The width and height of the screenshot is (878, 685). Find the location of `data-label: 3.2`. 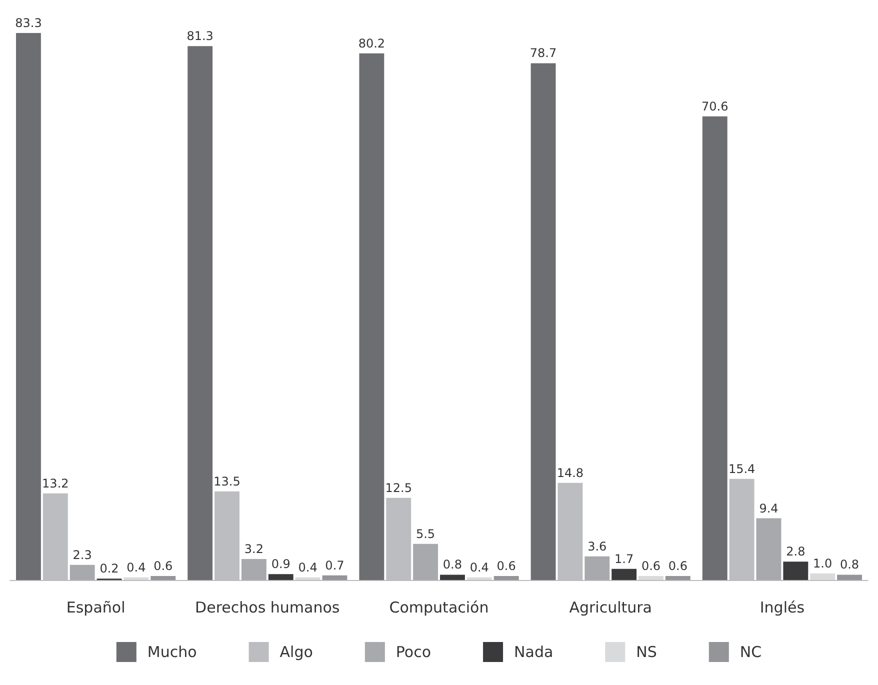

data-label: 3.2 is located at coordinates (254, 549).